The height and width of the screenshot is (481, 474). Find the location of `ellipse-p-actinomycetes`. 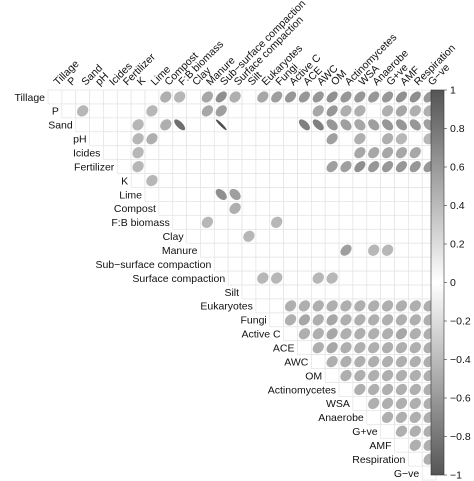

ellipse-p-actinomycetes is located at coordinates (346, 111).